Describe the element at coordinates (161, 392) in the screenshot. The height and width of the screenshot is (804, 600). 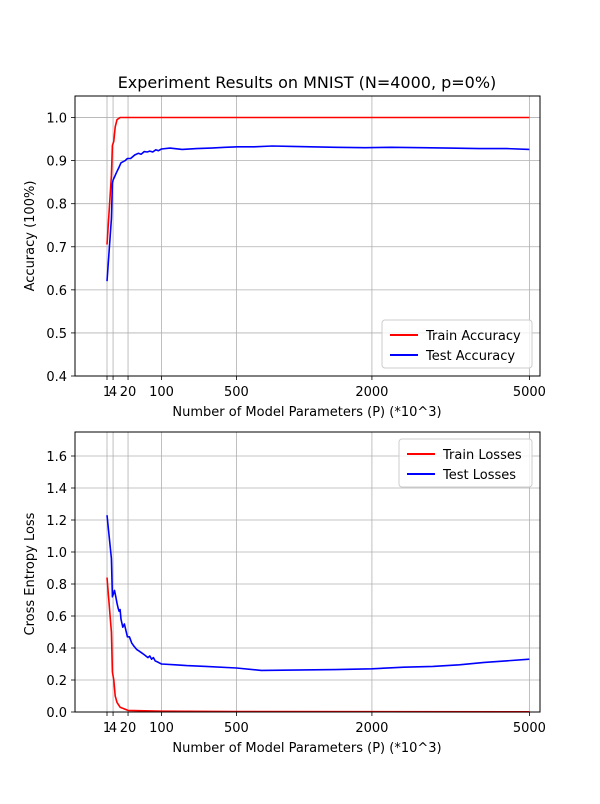
I see `accuracy-x-tick-label: 100` at that location.